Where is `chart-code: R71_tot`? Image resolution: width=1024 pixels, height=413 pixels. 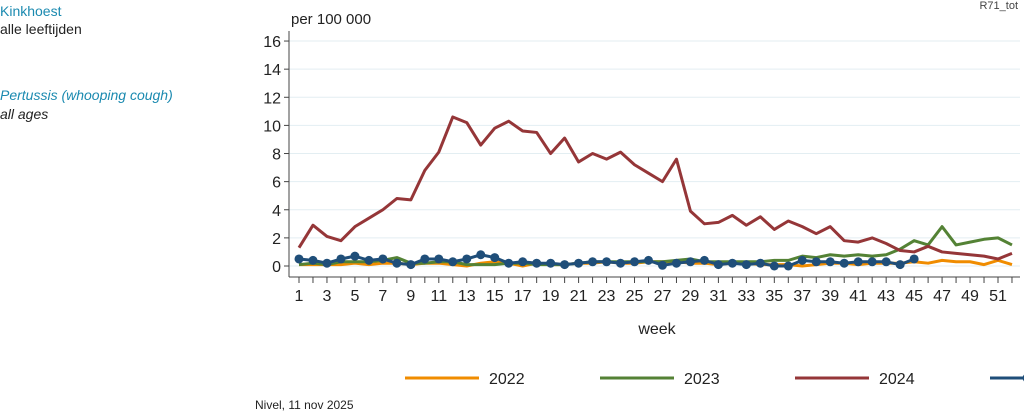
chart-code: R71_tot is located at coordinates (998, 6).